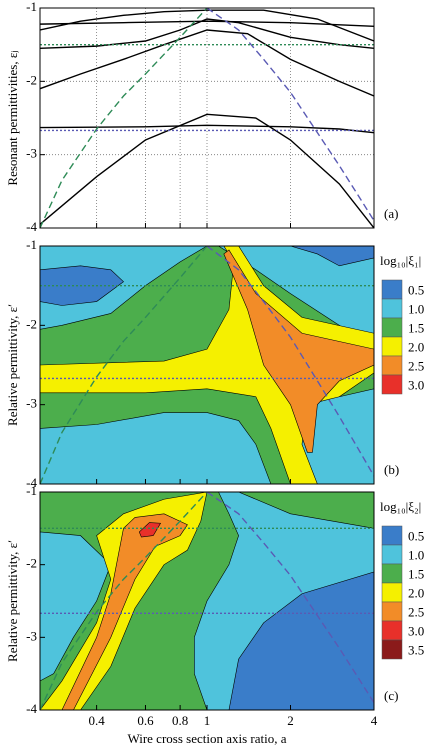 The image size is (436, 749). I want to click on colorbar-title: log₁₀|ξ₁|, so click(400, 260).